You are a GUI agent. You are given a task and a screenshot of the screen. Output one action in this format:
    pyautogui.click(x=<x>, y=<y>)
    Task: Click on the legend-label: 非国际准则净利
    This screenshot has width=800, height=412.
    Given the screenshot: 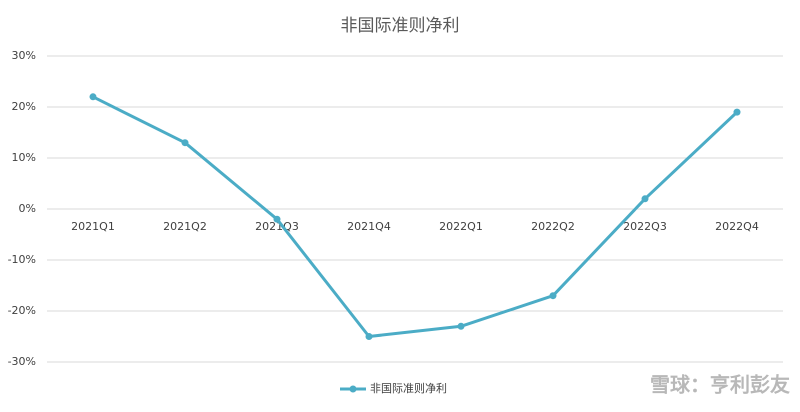 What is the action you would take?
    pyautogui.click(x=408, y=388)
    